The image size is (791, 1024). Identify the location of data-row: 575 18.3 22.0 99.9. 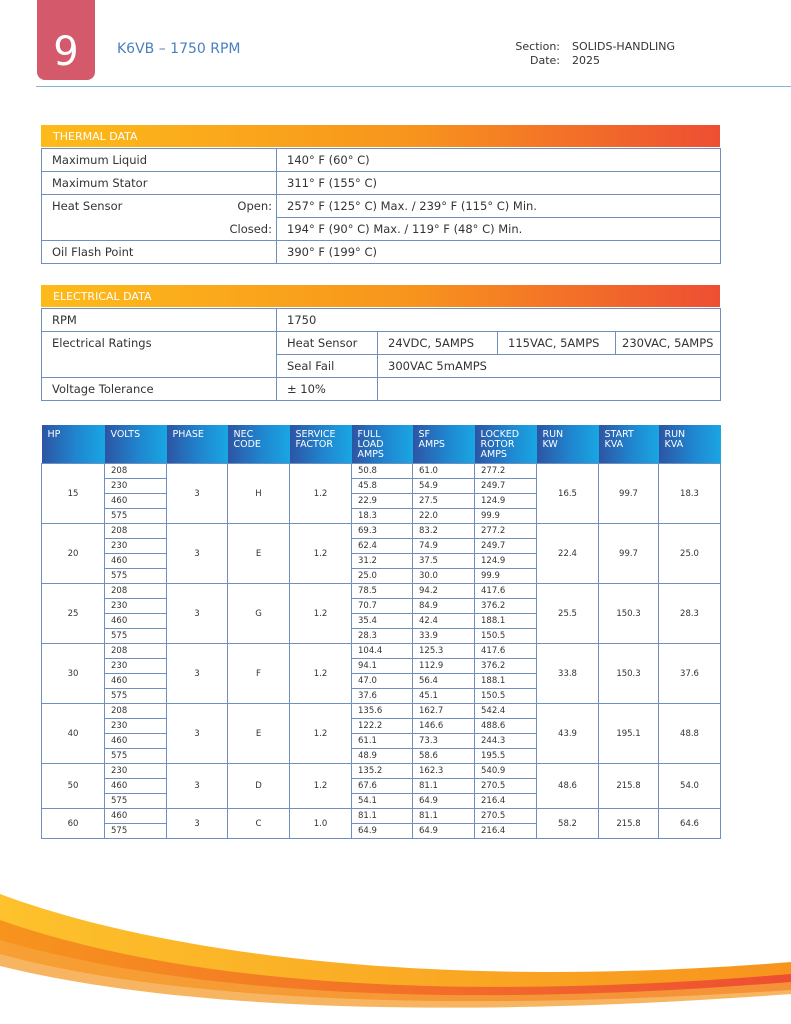
(381, 516).